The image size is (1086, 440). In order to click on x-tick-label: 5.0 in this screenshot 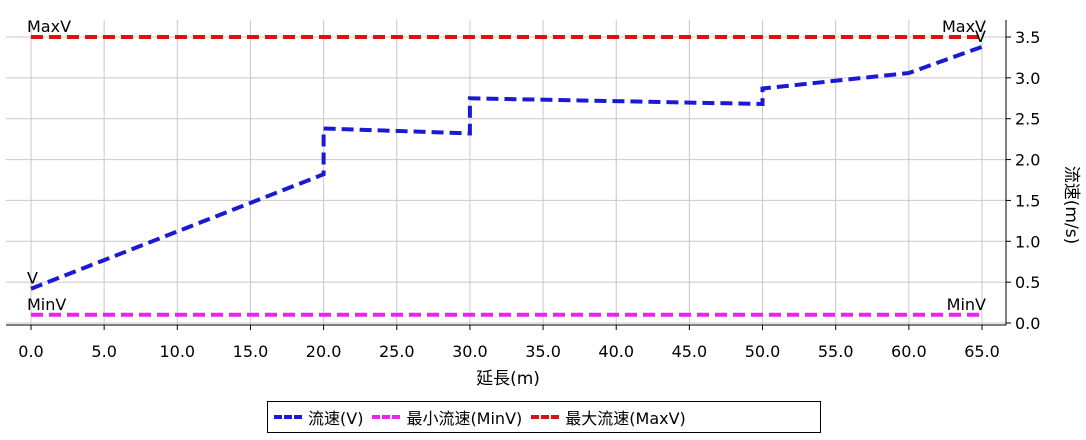, I will do `click(103, 351)`.